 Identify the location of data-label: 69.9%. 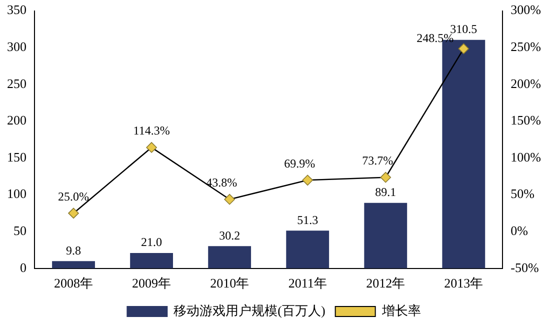
(300, 163).